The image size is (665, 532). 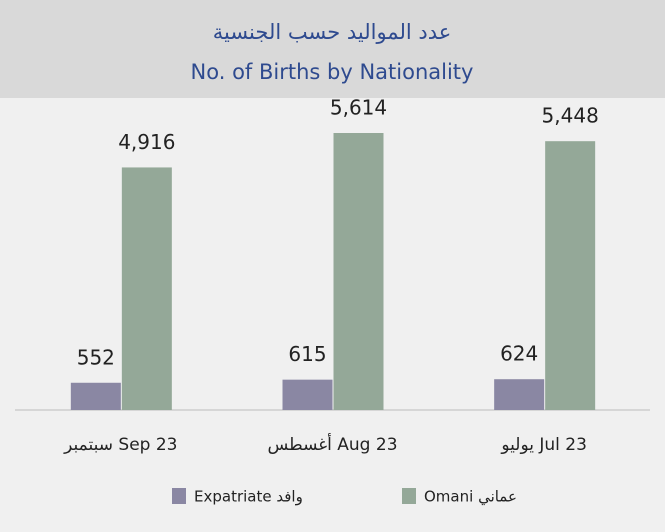 I want to click on data-label: 5,448, so click(x=570, y=116).